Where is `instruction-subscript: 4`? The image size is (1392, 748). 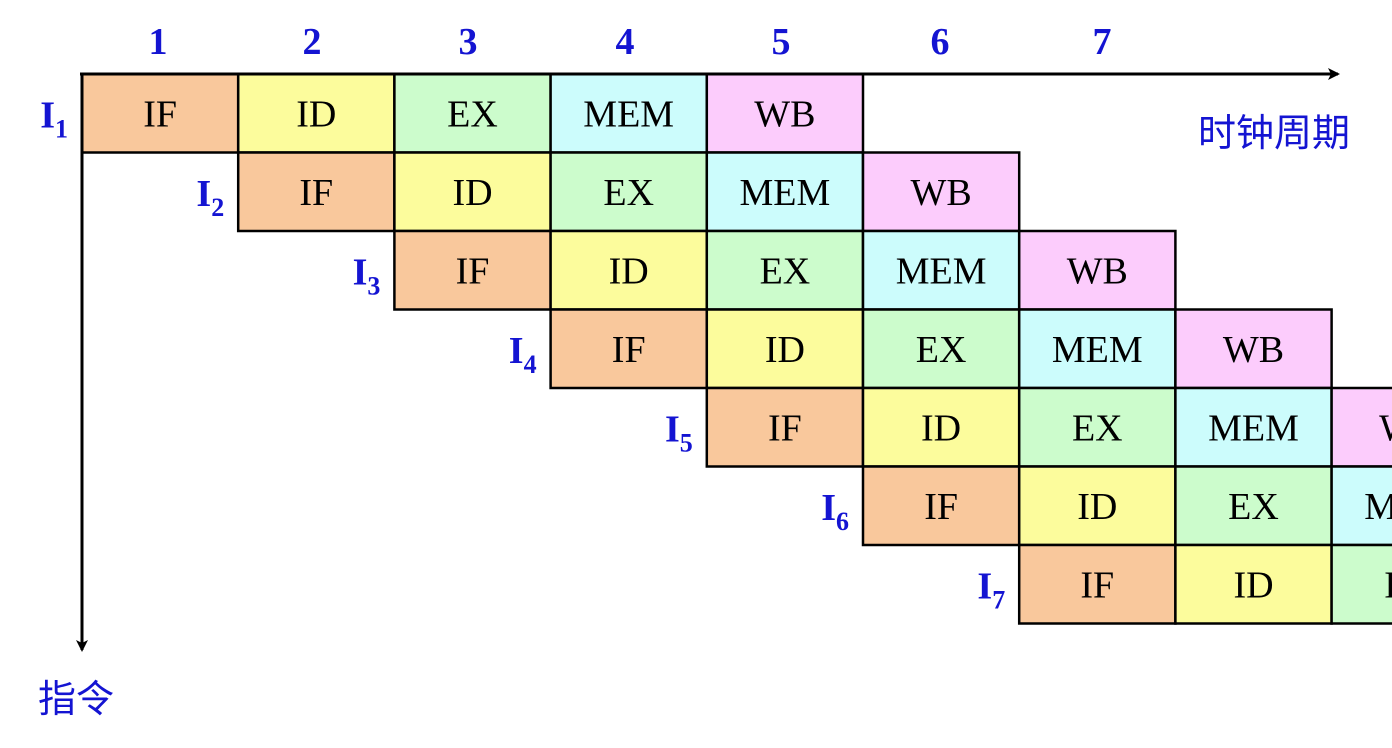
instruction-subscript: 4 is located at coordinates (530, 364).